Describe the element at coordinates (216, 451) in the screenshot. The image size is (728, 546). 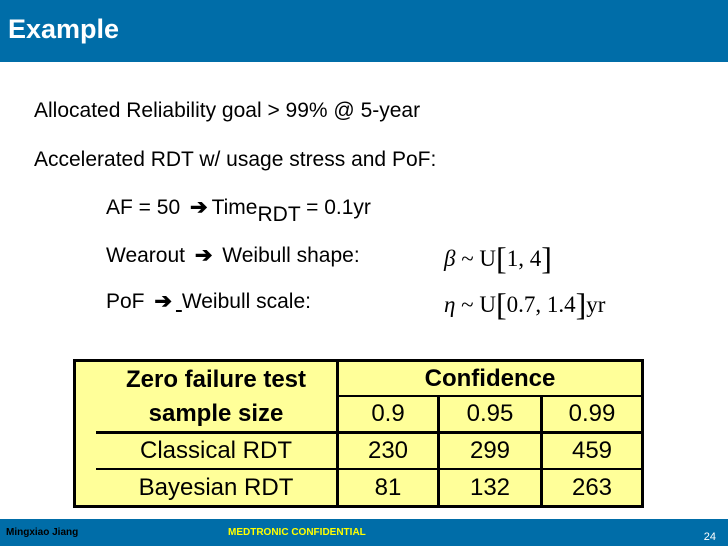
I see `row-label-classical: Classical RDT` at that location.